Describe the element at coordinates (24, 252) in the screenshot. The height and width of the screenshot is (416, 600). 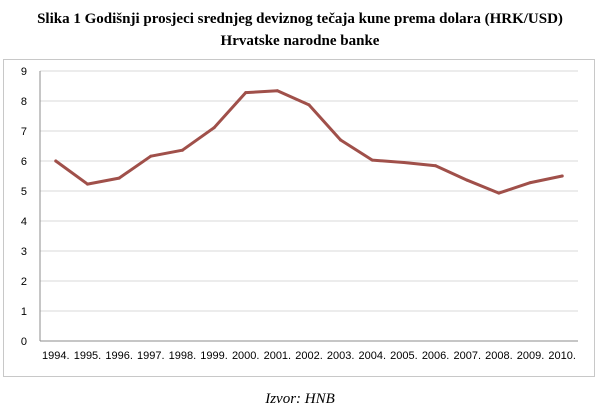
I see `y-tick-label: 3` at that location.